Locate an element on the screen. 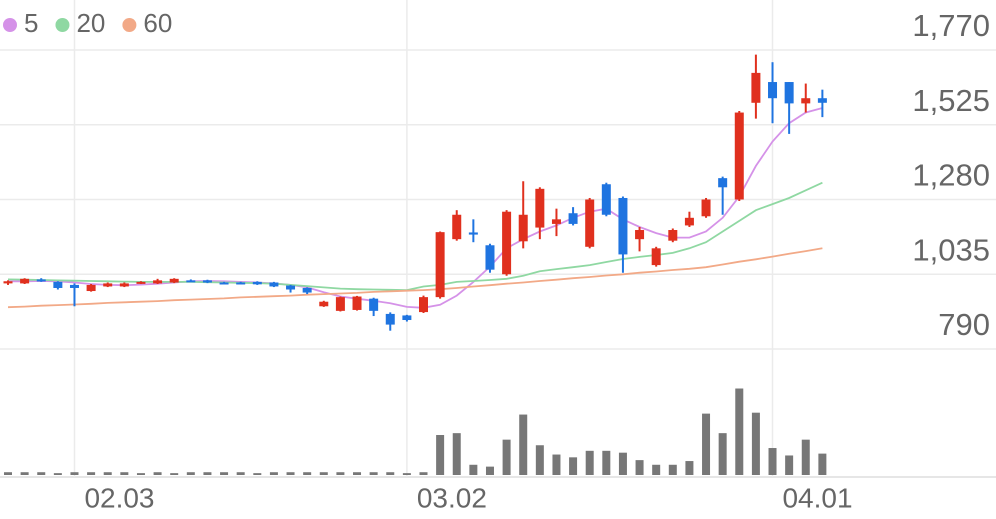 The height and width of the screenshot is (519, 996). x-tick-label: 04.01 is located at coordinates (817, 497).